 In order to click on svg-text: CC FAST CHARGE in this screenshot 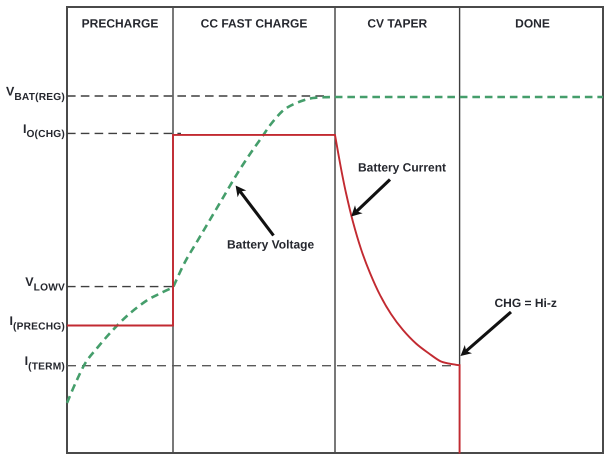, I will do `click(254, 24)`.